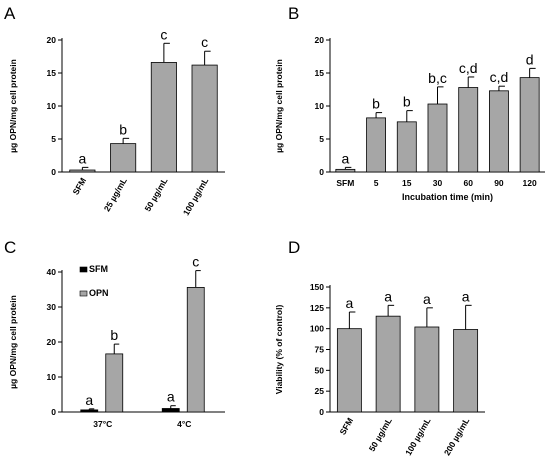 This screenshot has height=460, width=550. What do you see at coordinates (317, 308) in the screenshot?
I see `y-tick-label: 125` at bounding box center [317, 308].